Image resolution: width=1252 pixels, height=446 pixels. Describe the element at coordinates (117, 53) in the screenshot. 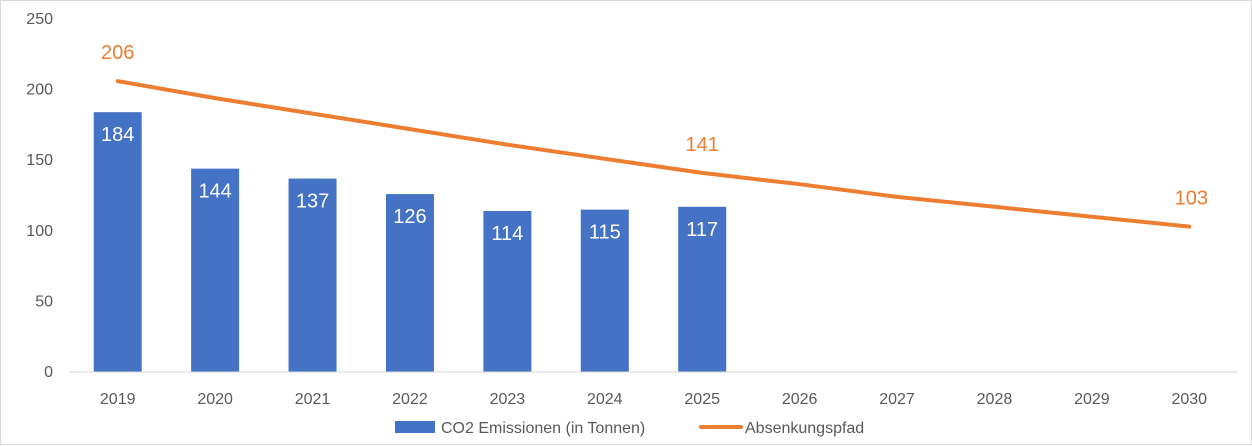

I see `line-data-label: 206` at that location.